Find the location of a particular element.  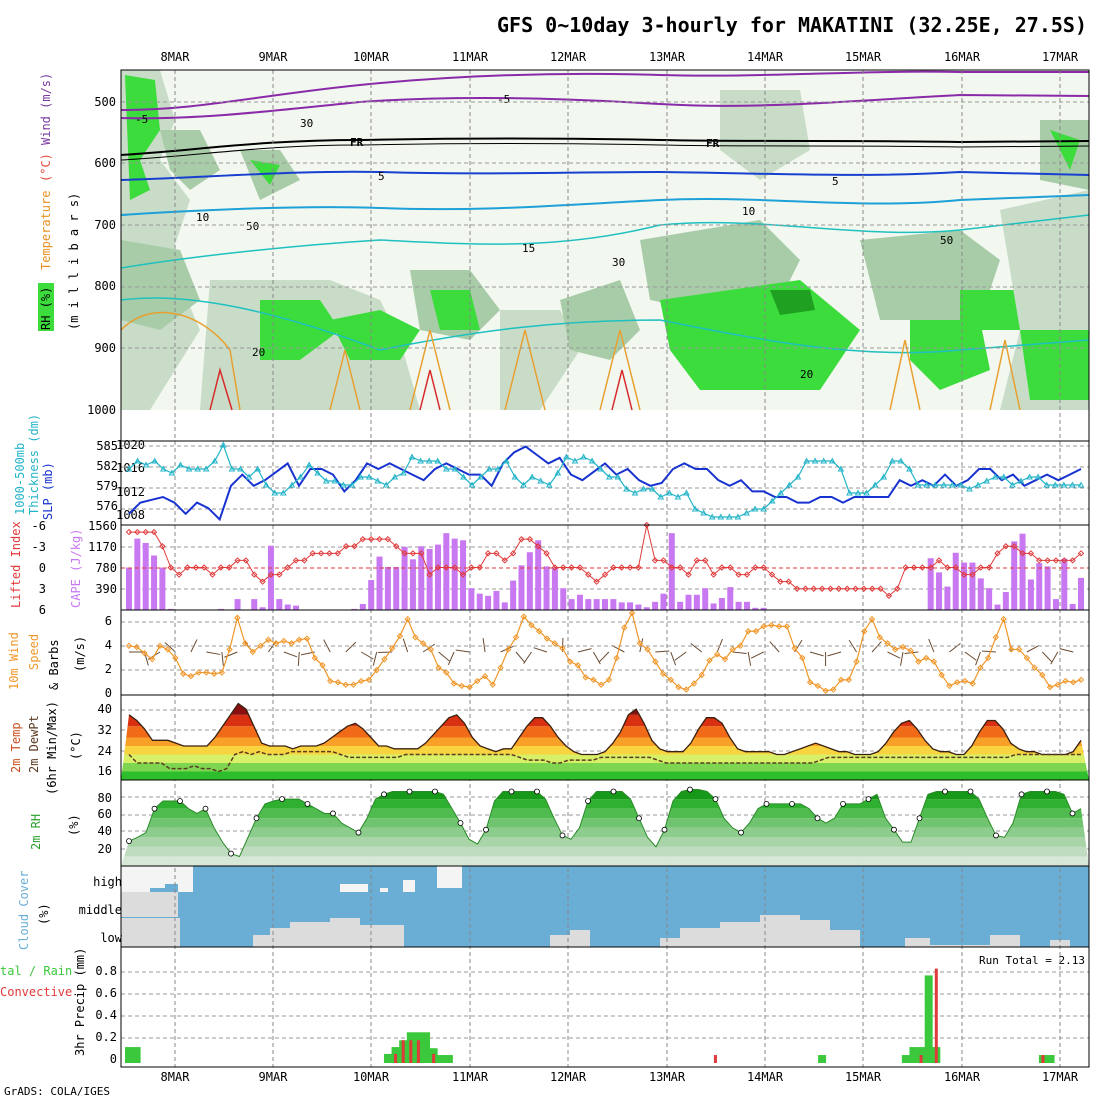

temp-tick: 32 is located at coordinates (105, 730).